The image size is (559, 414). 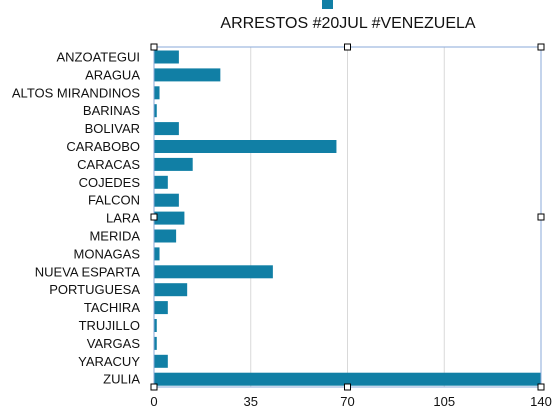 I want to click on legend-swatch, so click(x=327, y=4).